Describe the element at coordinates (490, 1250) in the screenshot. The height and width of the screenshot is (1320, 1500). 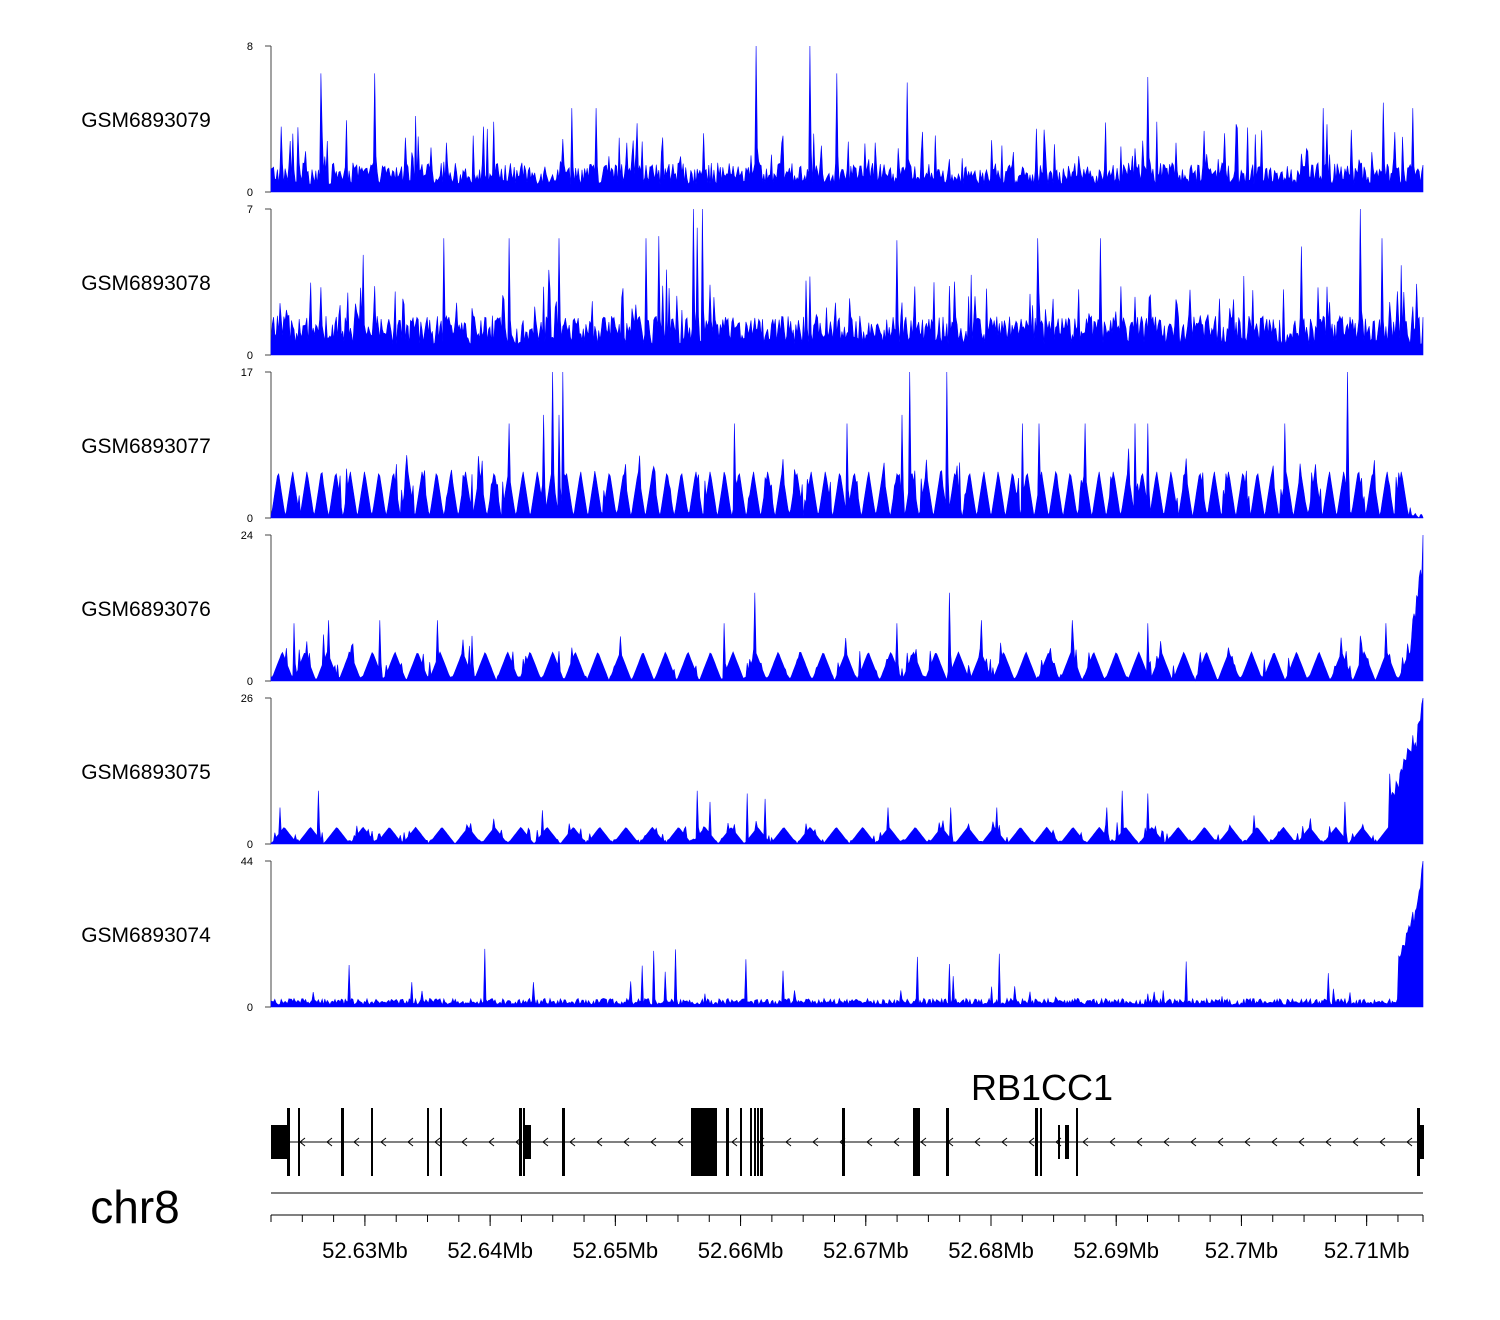
I see `axis-tick-label: 52.64Mb` at that location.